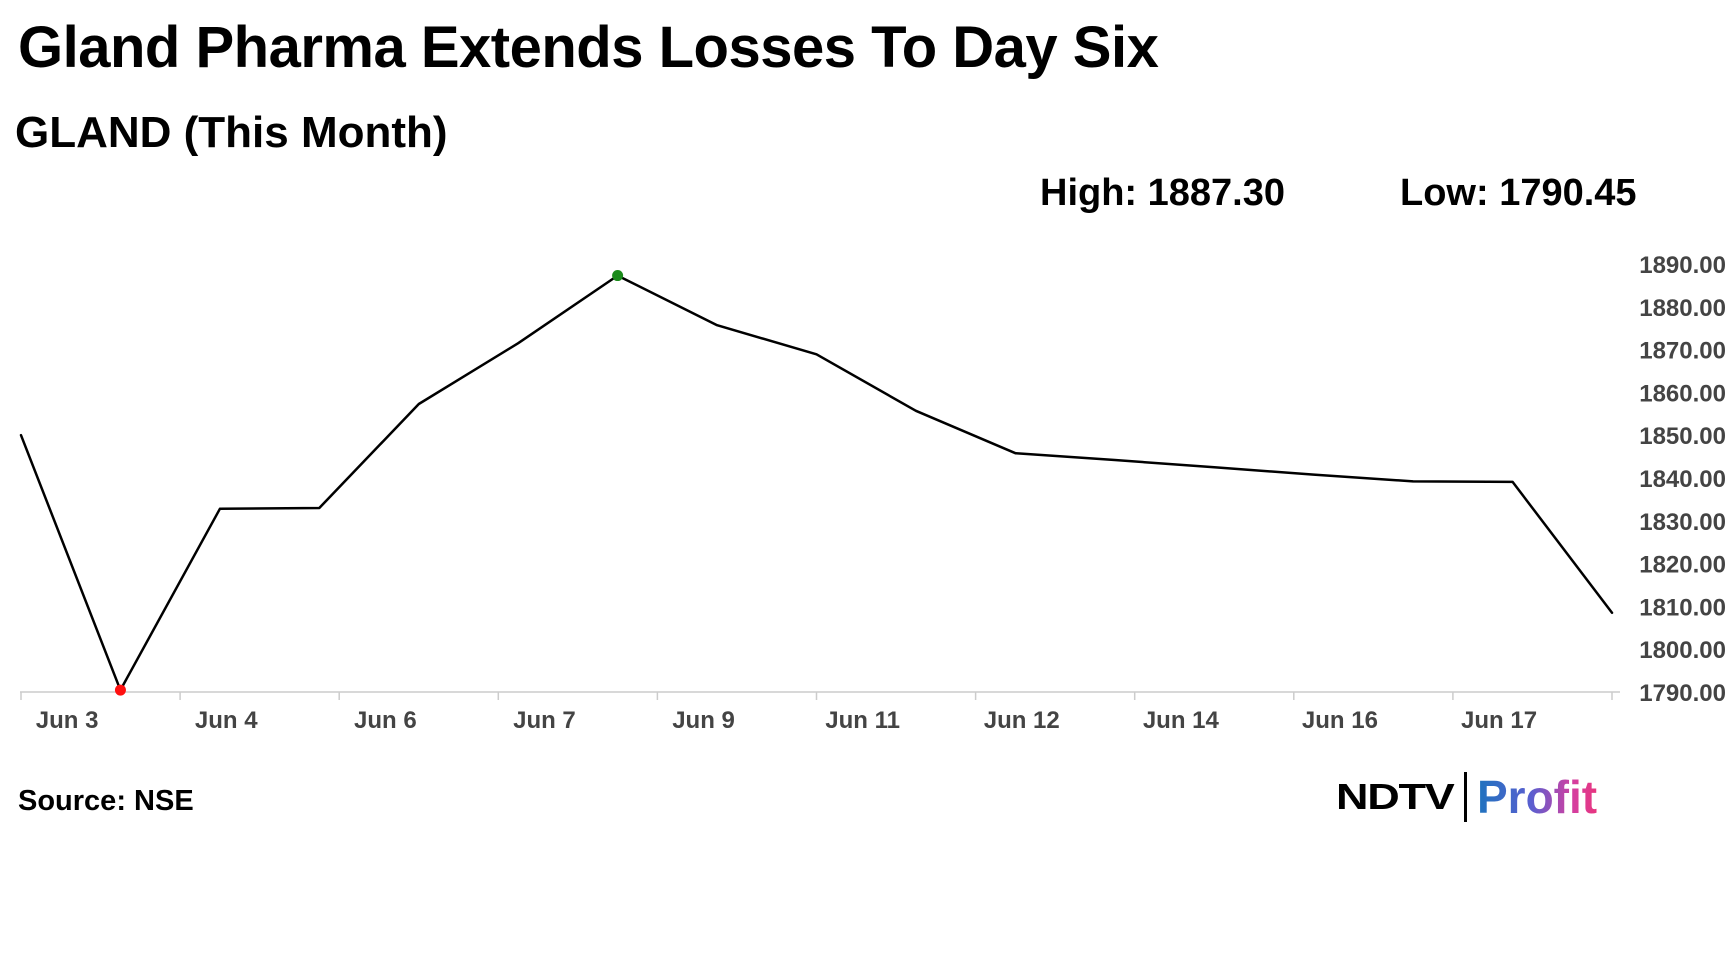  I want to click on y-tick-label: 1840.00, so click(1682, 479).